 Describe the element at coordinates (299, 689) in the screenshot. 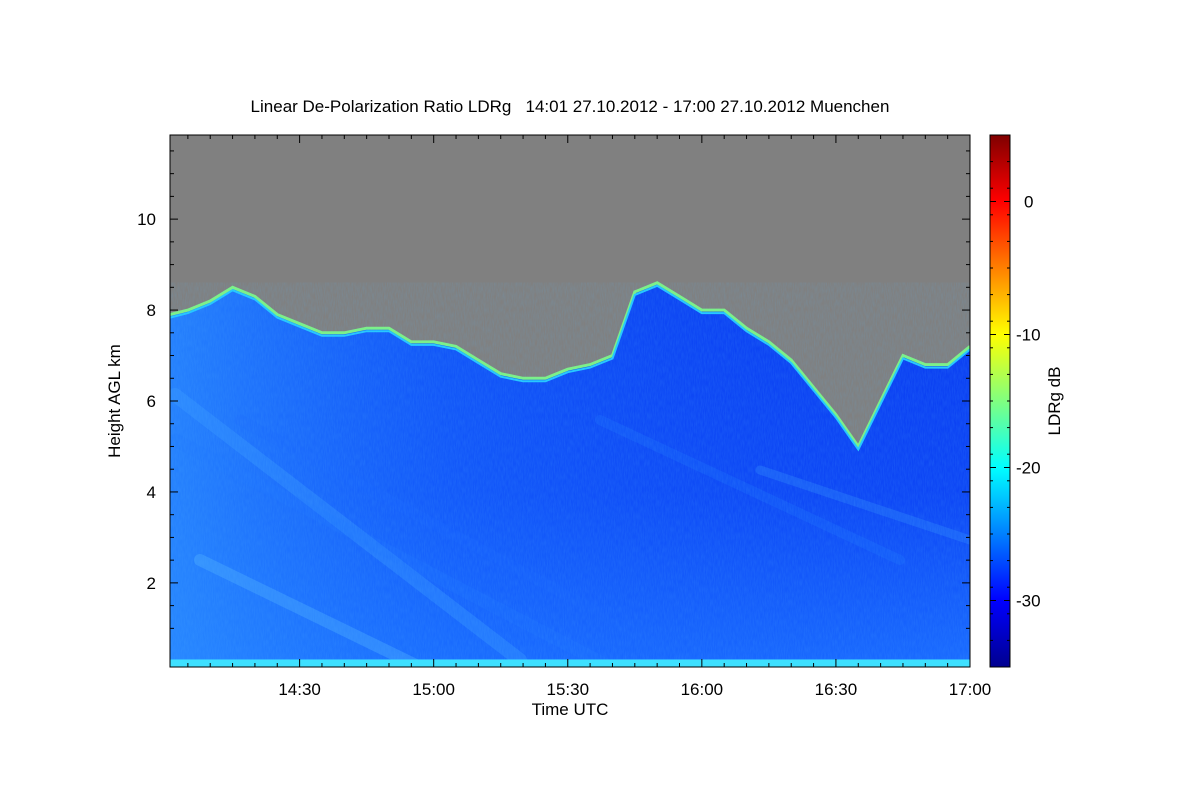

I see `x-tick-label: 14:30` at that location.